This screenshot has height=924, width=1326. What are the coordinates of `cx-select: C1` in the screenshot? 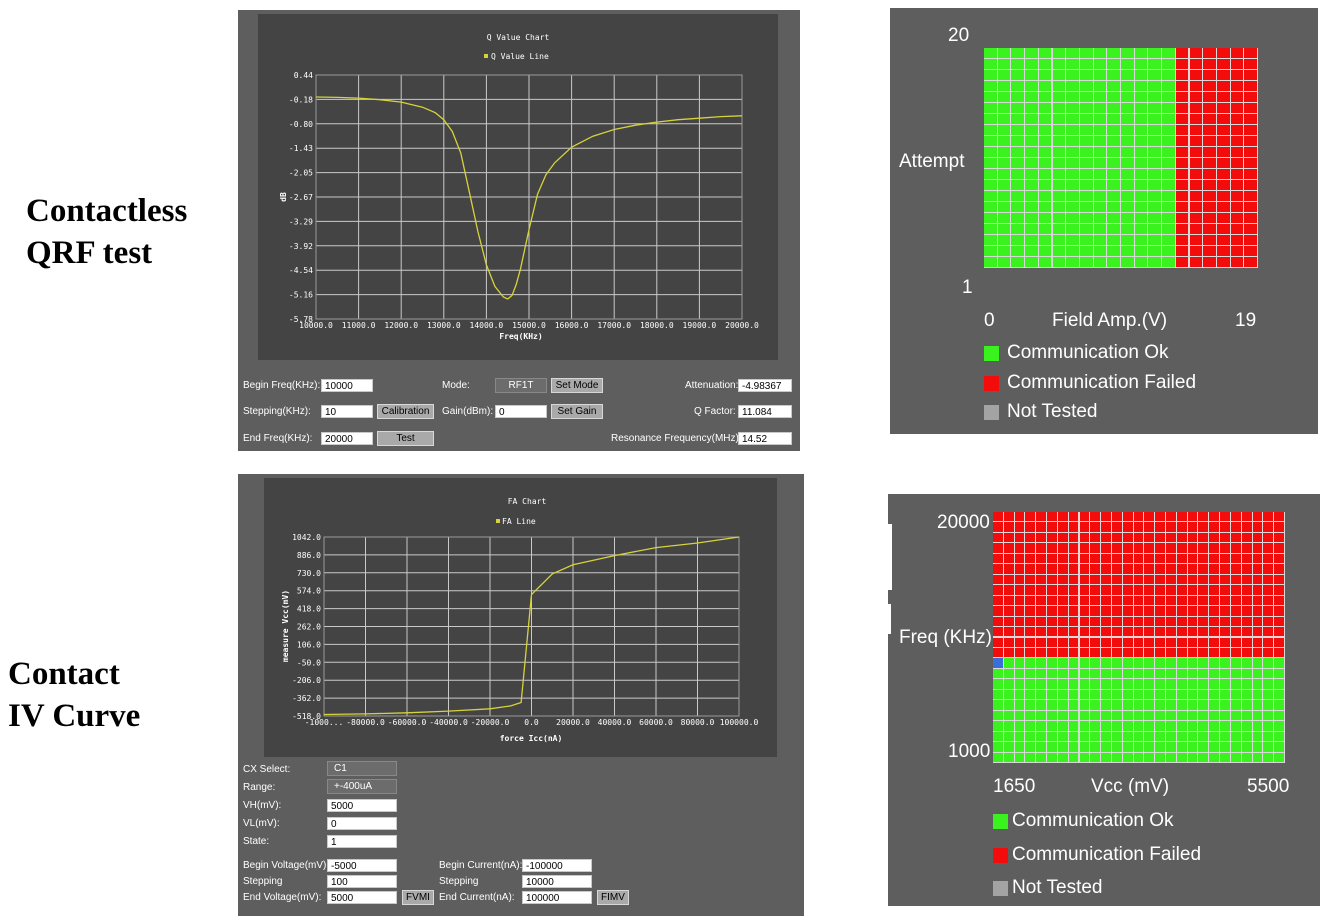 It's located at (362, 768).